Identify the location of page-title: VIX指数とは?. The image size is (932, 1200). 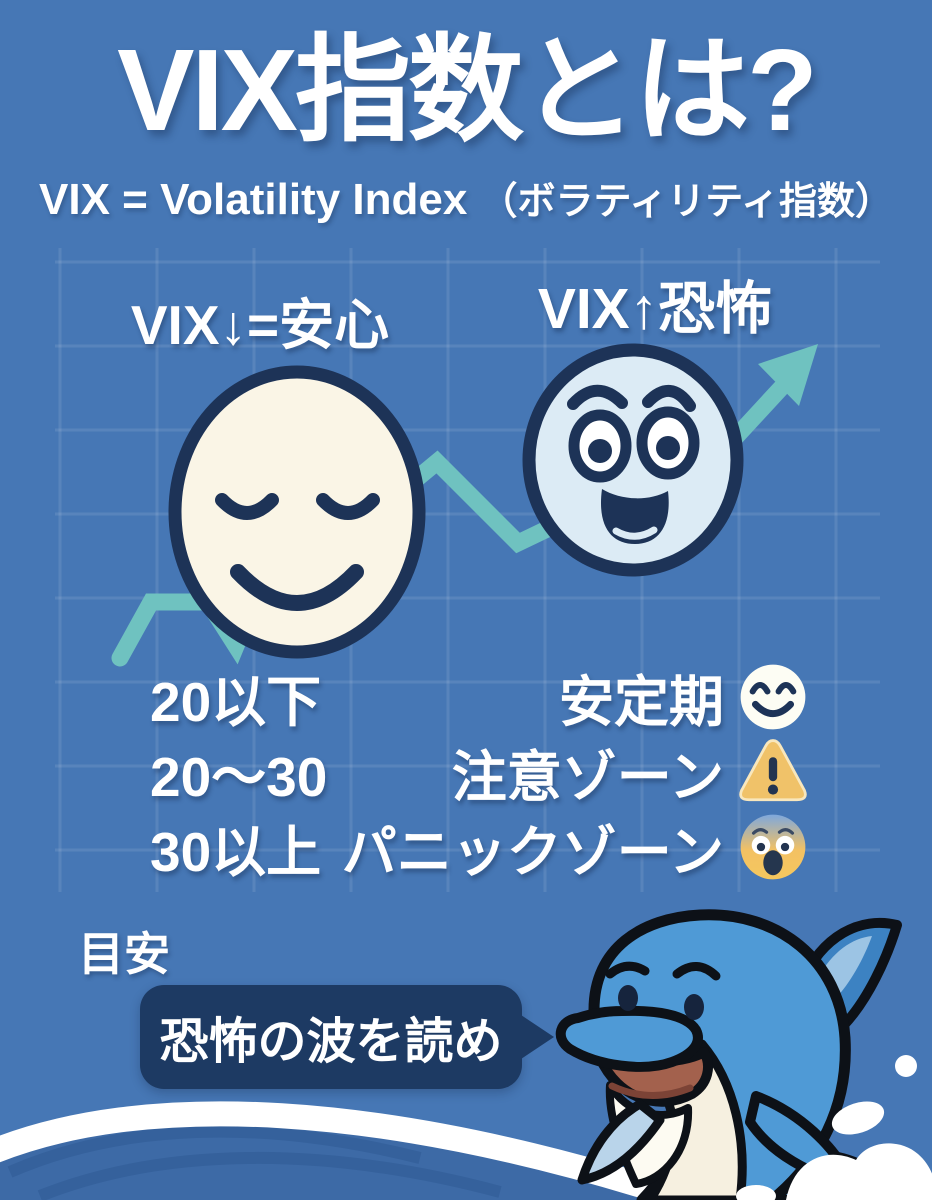
(467, 90).